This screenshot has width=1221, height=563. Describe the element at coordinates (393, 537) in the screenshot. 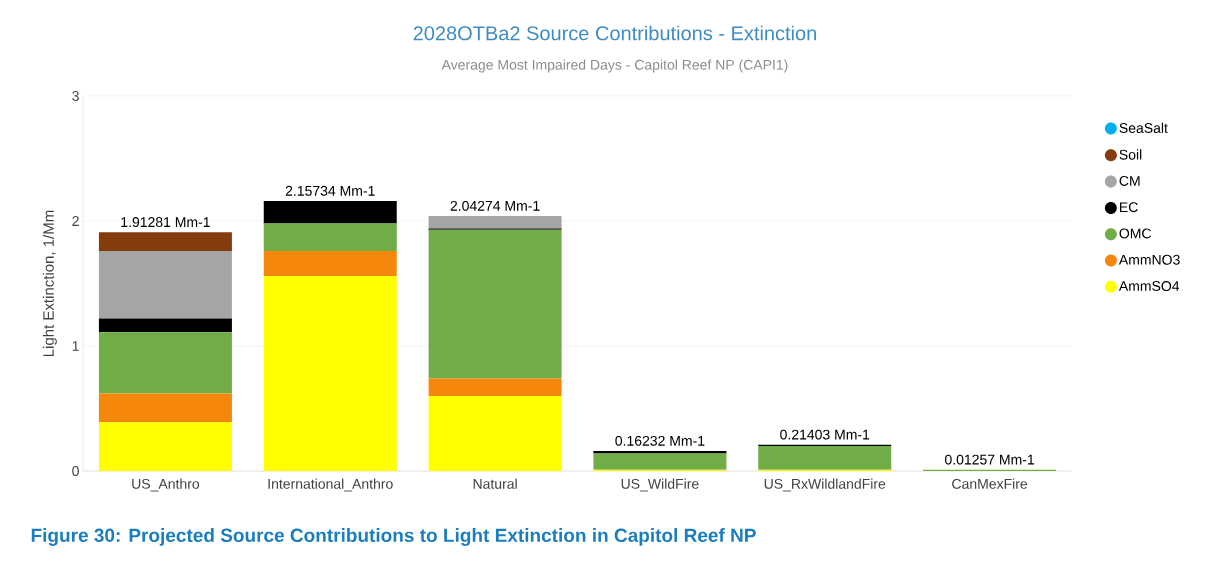

I see `caption: Figure 30: Projected Source Contributions to Light Extinction in Capitol Reef NP` at that location.